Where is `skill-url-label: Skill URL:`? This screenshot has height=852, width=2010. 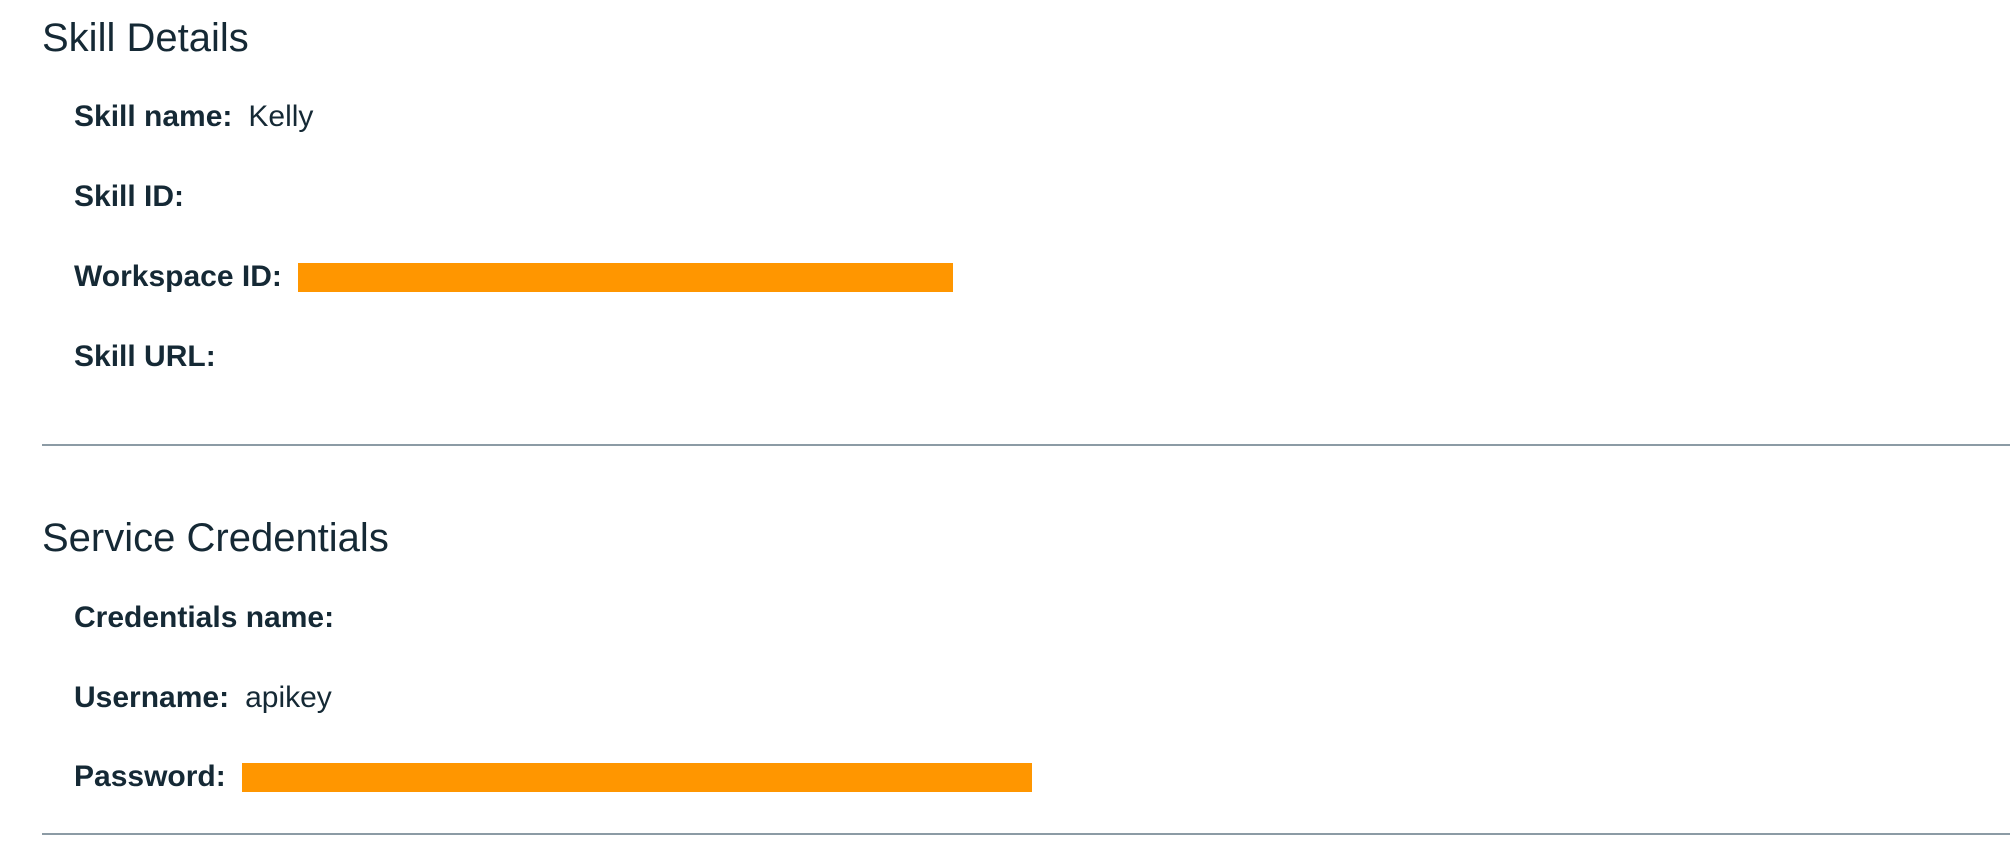 skill-url-label: Skill URL: is located at coordinates (145, 356).